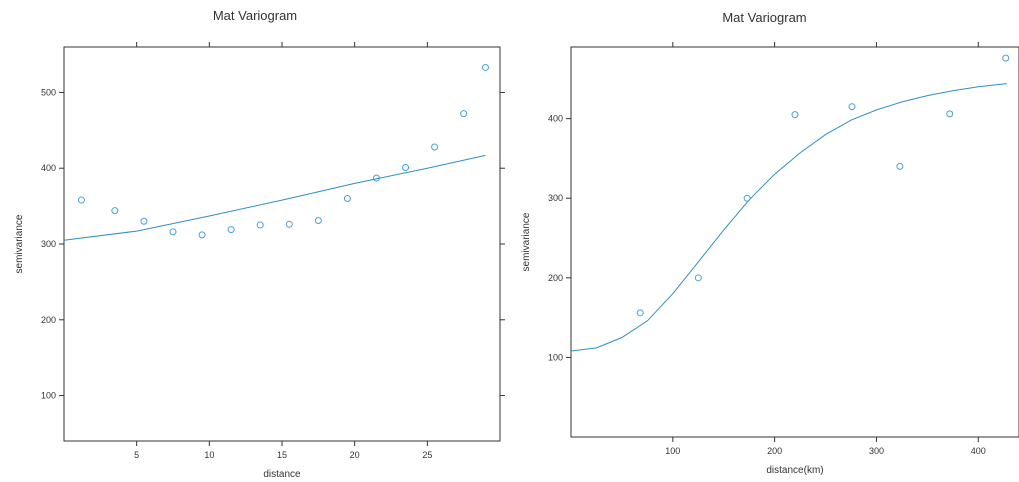  I want to click on right-x-tick-label: 200, so click(774, 451).